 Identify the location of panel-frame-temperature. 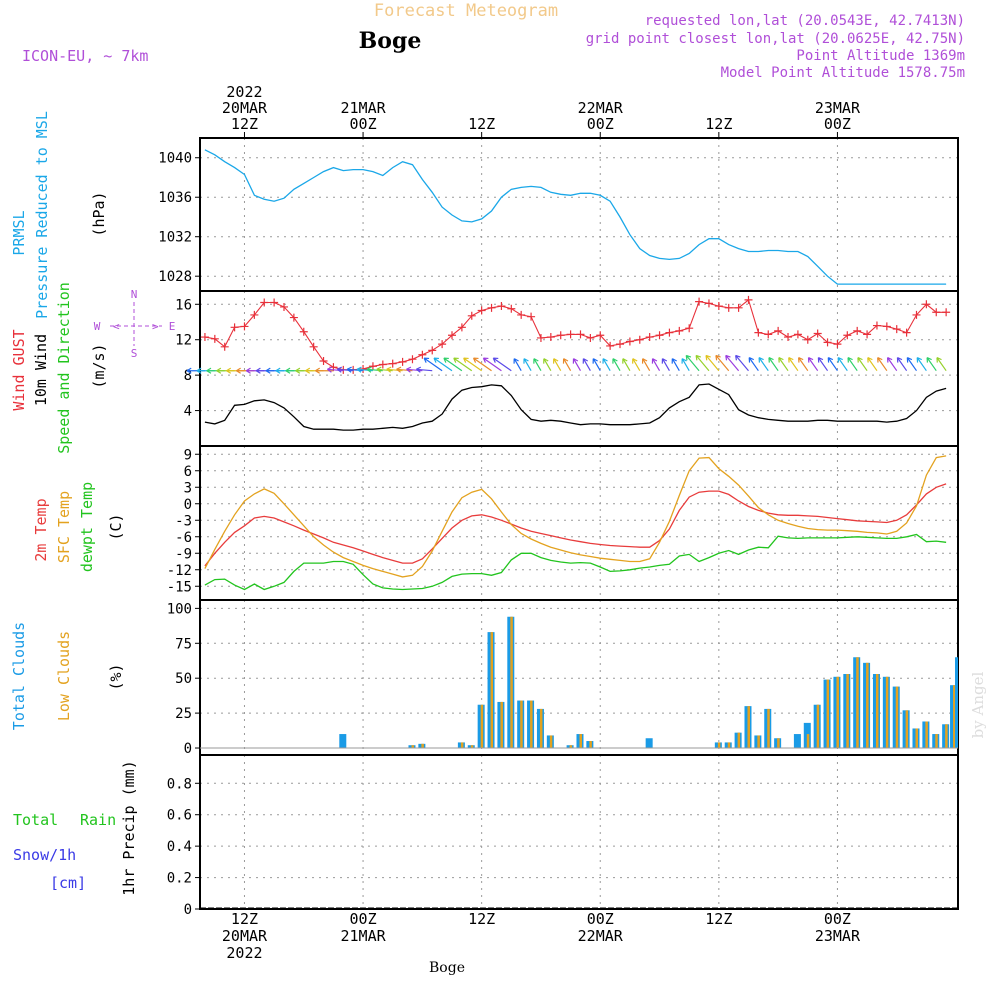
(579, 523).